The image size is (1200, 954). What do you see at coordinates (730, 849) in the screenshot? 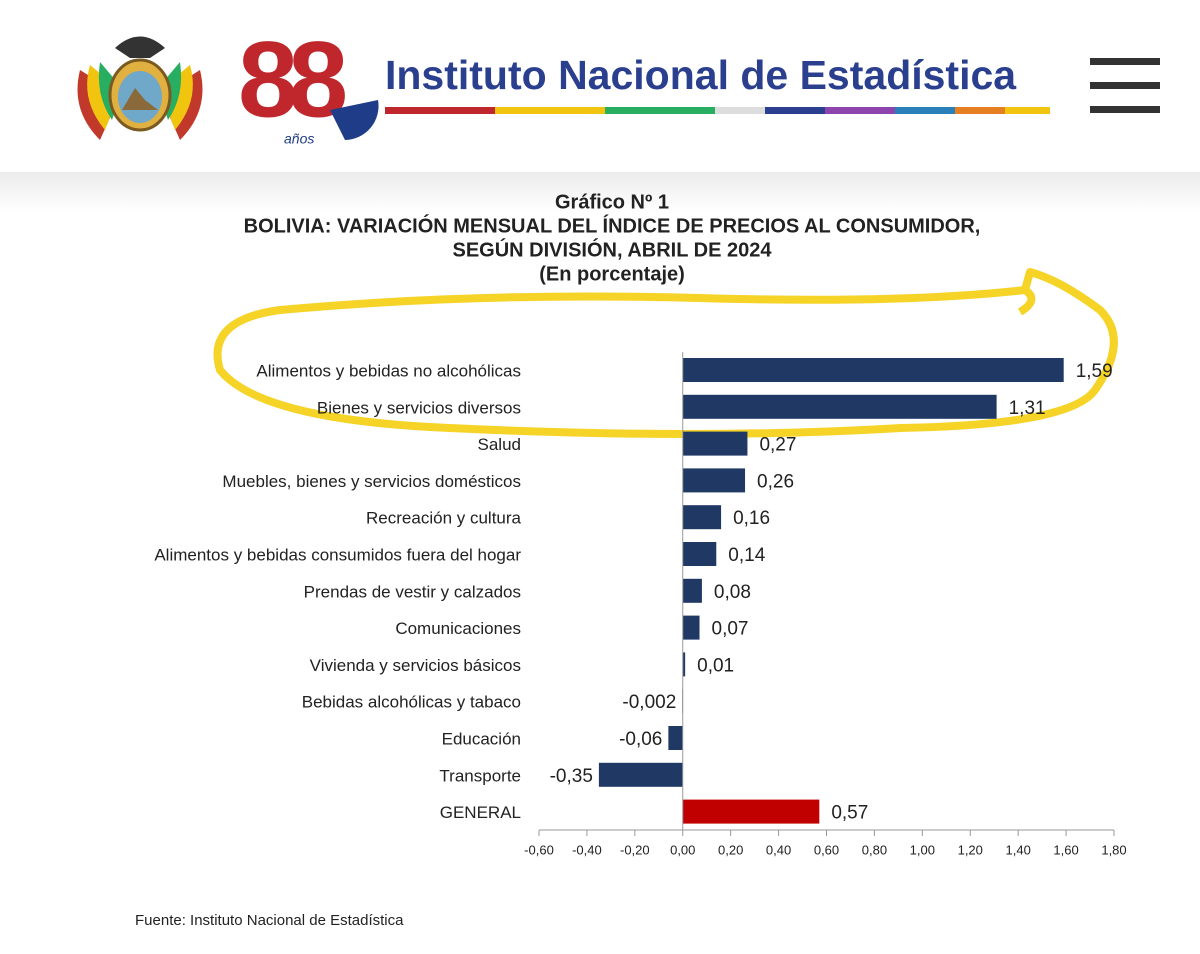
I see `x-tick-label: 0,20` at bounding box center [730, 849].